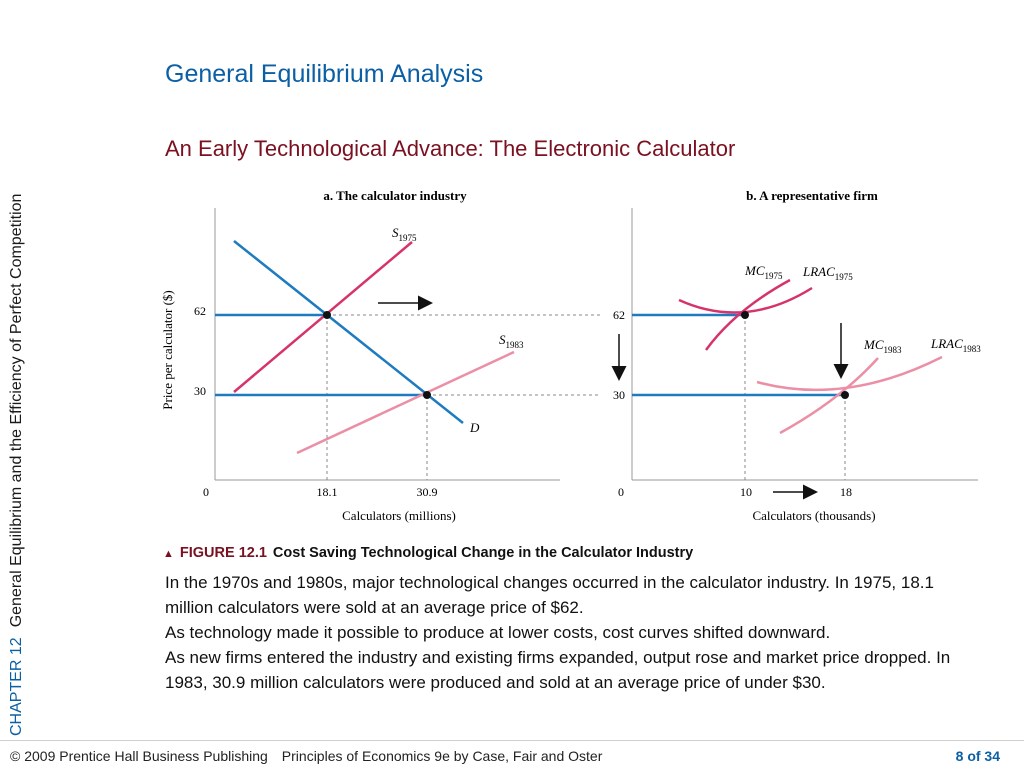 Image resolution: width=1024 pixels, height=769 pixels. What do you see at coordinates (200, 391) in the screenshot?
I see `panel-a-ytick-30: 30` at bounding box center [200, 391].